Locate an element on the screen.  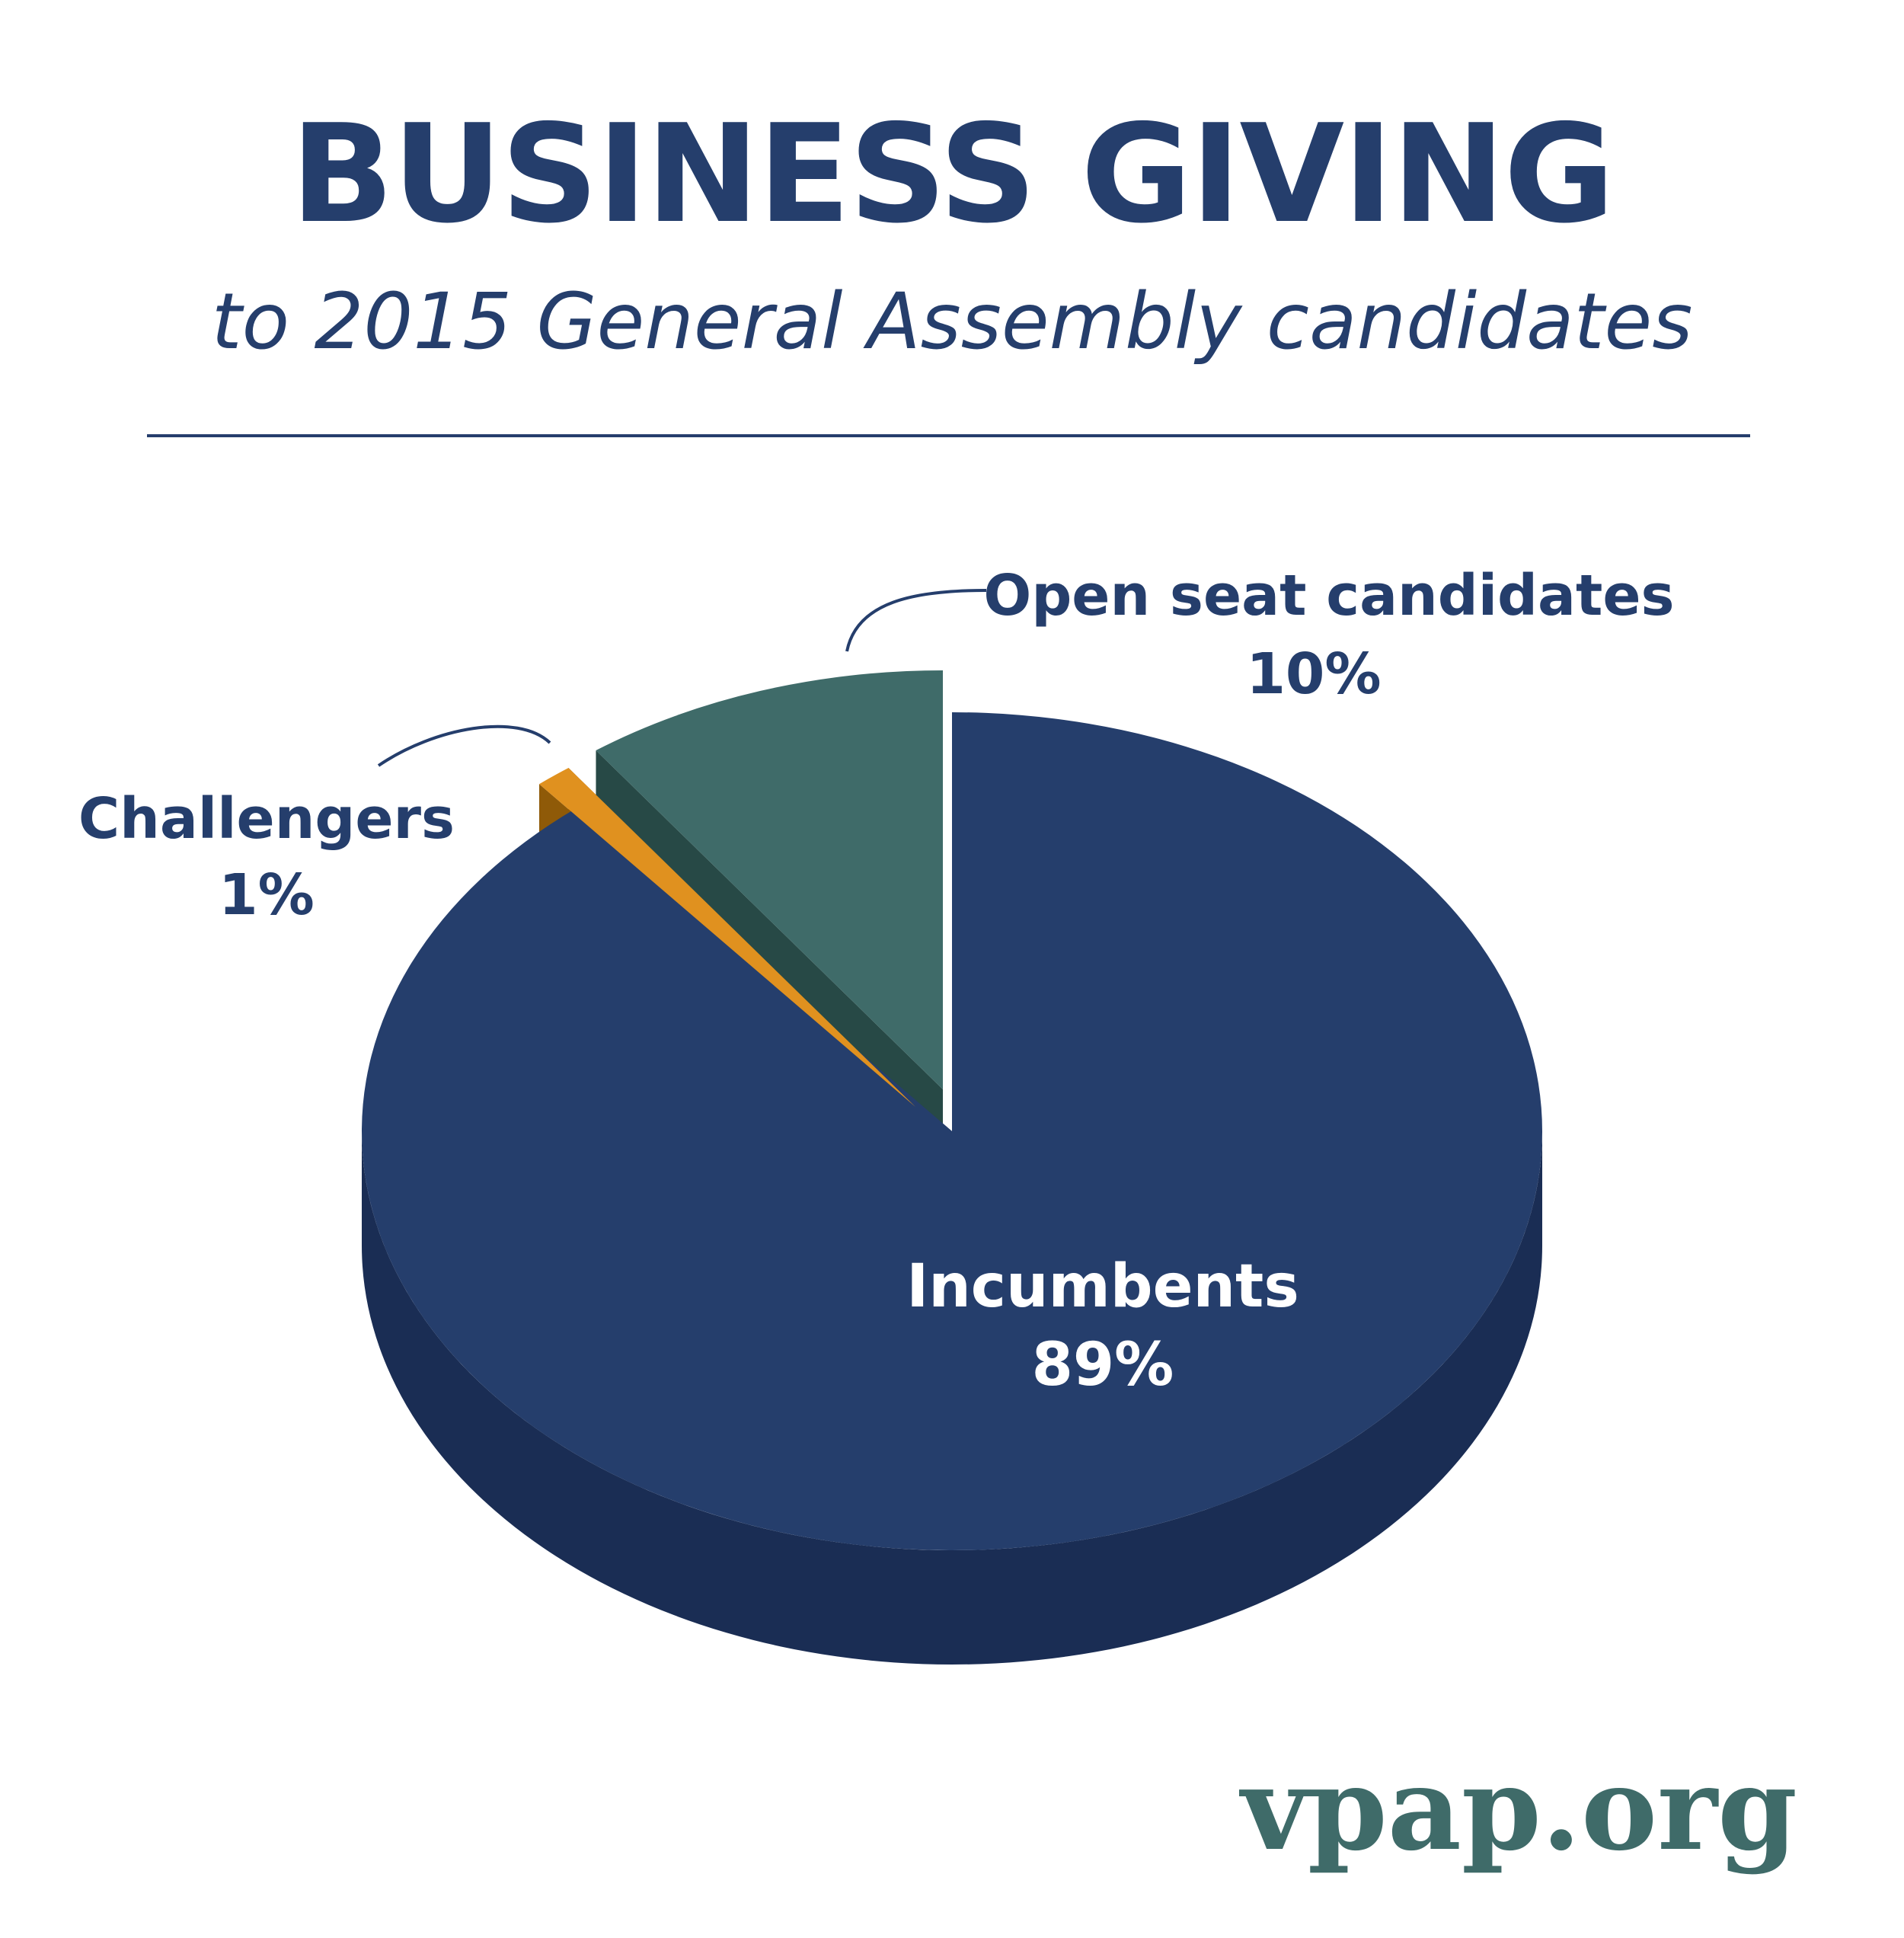
chart-subtitle: to 2015 General Assembly candidates is located at coordinates (952, 322).